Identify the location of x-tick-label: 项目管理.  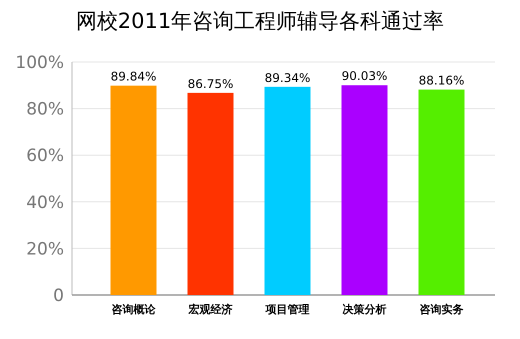
(287, 309).